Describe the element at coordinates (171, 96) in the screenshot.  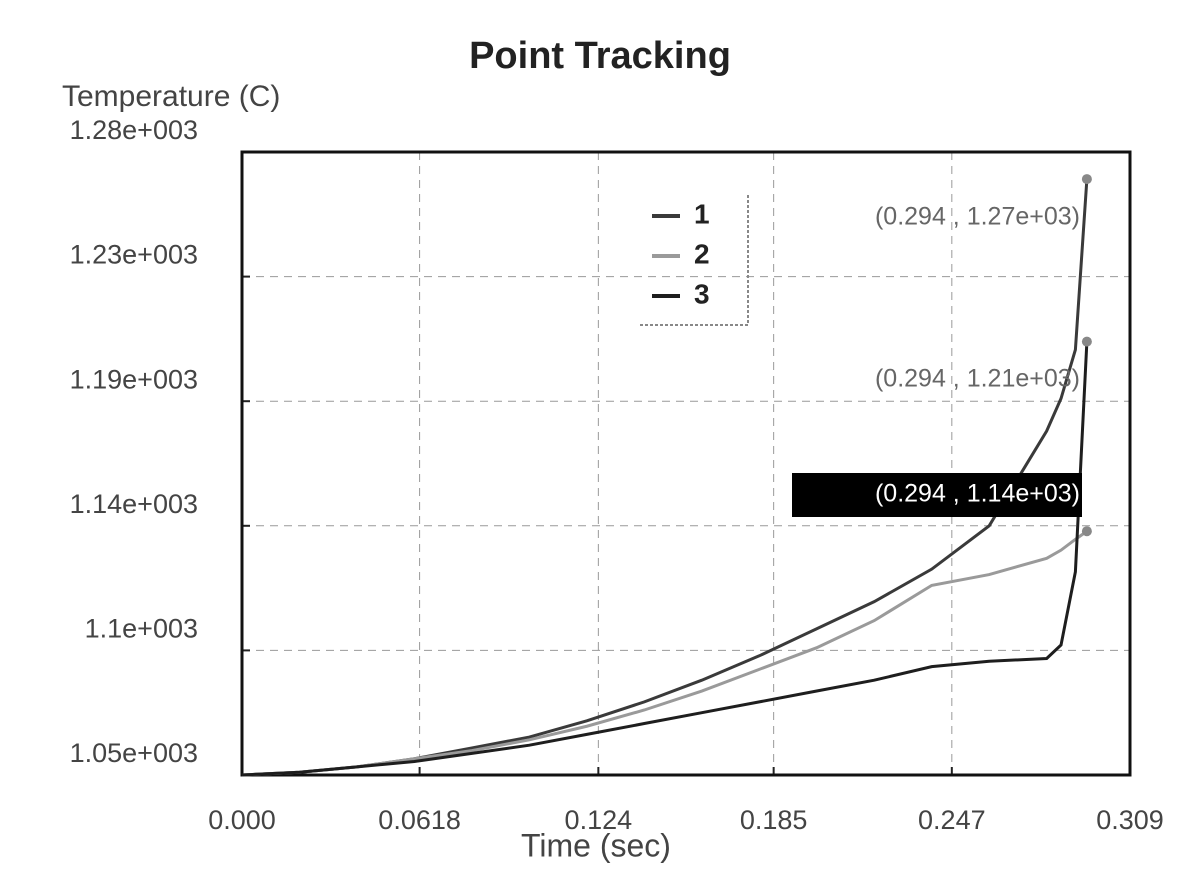
I see `y-axis-label: Temperature (C)` at that location.